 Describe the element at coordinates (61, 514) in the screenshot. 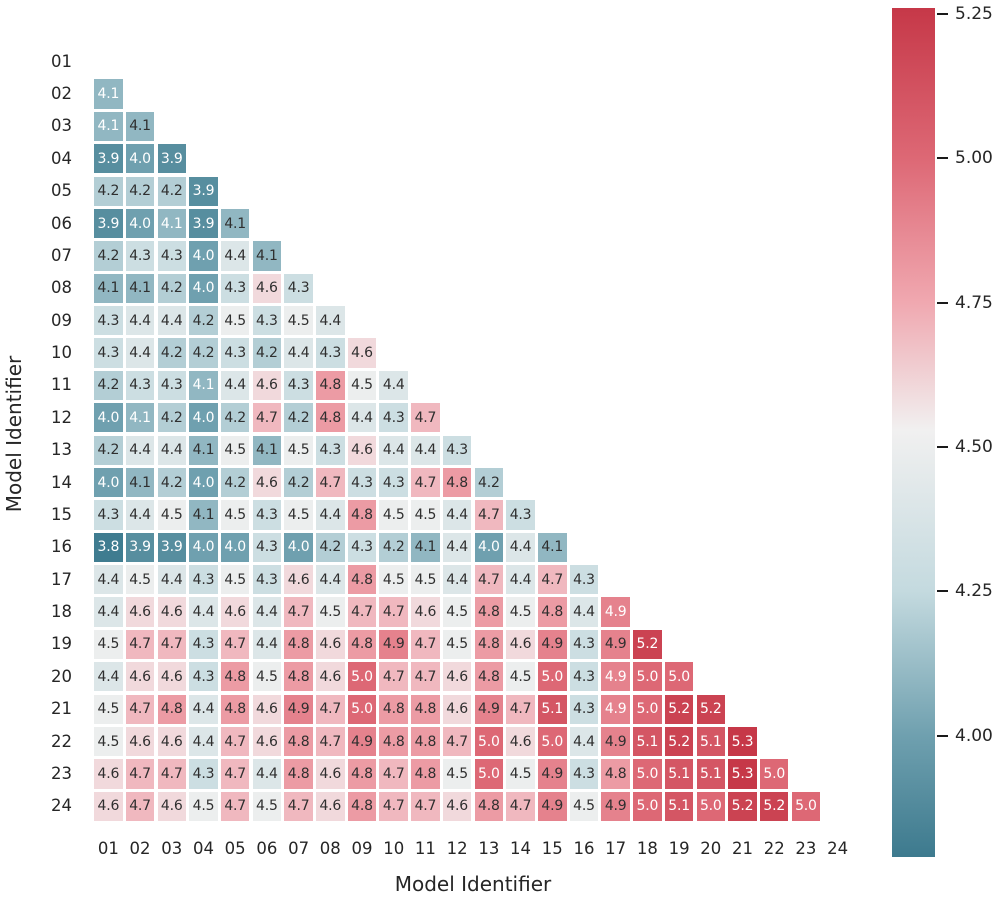

I see `y-tick-label: 15` at that location.